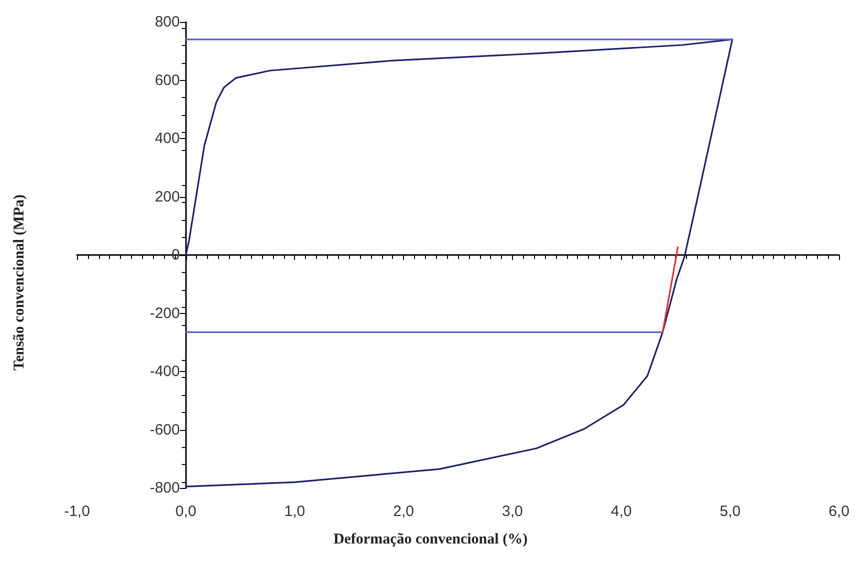 The width and height of the screenshot is (861, 565). What do you see at coordinates (167, 197) in the screenshot?
I see `y-tick-label: 200` at bounding box center [167, 197].